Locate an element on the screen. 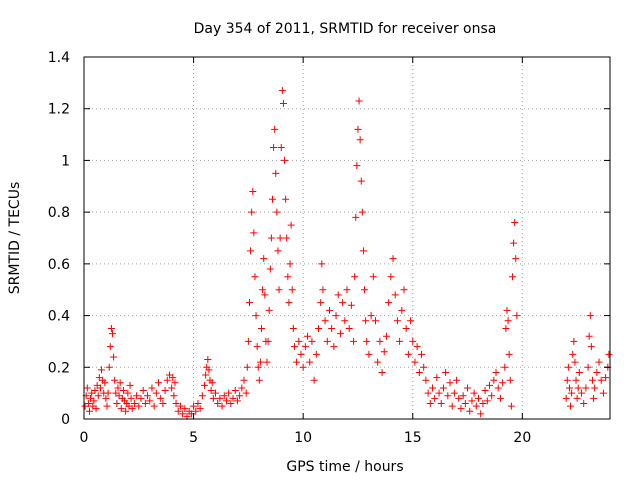  x-tick-label: 20 is located at coordinates (522, 438).